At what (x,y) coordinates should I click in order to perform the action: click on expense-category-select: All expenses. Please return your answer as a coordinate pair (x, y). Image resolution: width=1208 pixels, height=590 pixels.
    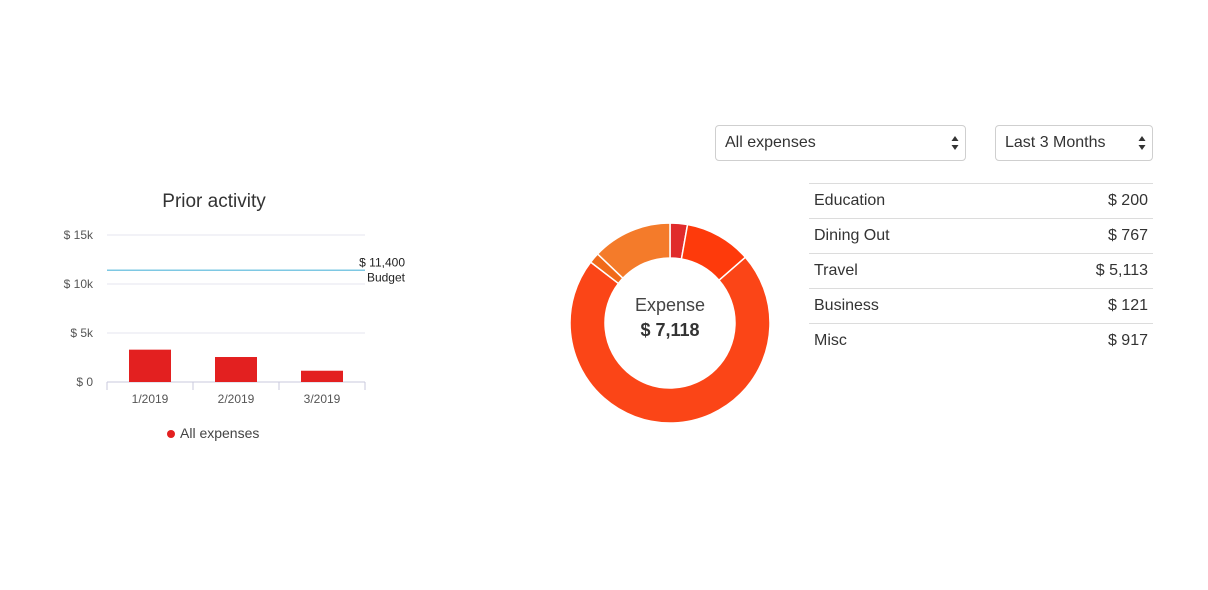
    Looking at the image, I should click on (840, 143).